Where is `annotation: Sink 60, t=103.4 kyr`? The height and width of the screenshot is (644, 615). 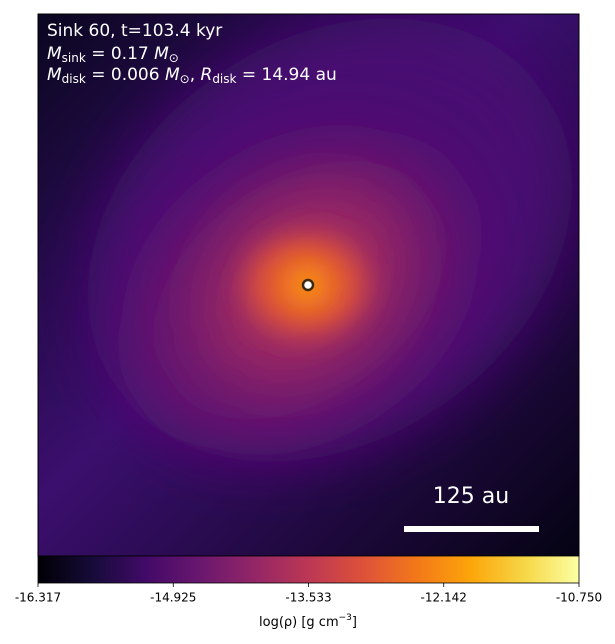 annotation: Sink 60, t=103.4 kyr is located at coordinates (134, 31).